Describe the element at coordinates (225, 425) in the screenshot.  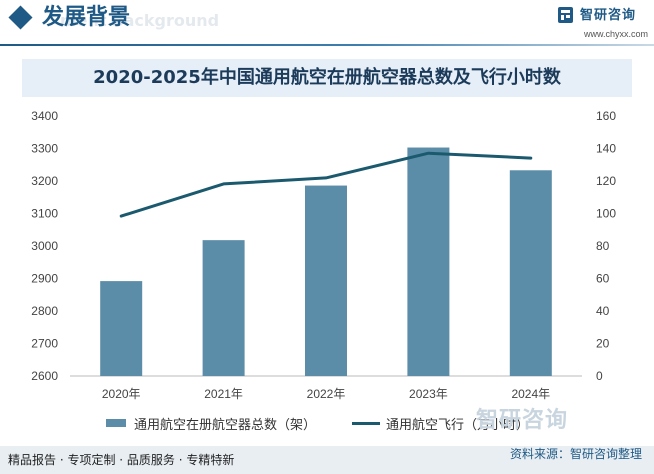
I see `legend-label-aircraft: 通用航空在册航空器总数（架）` at that location.